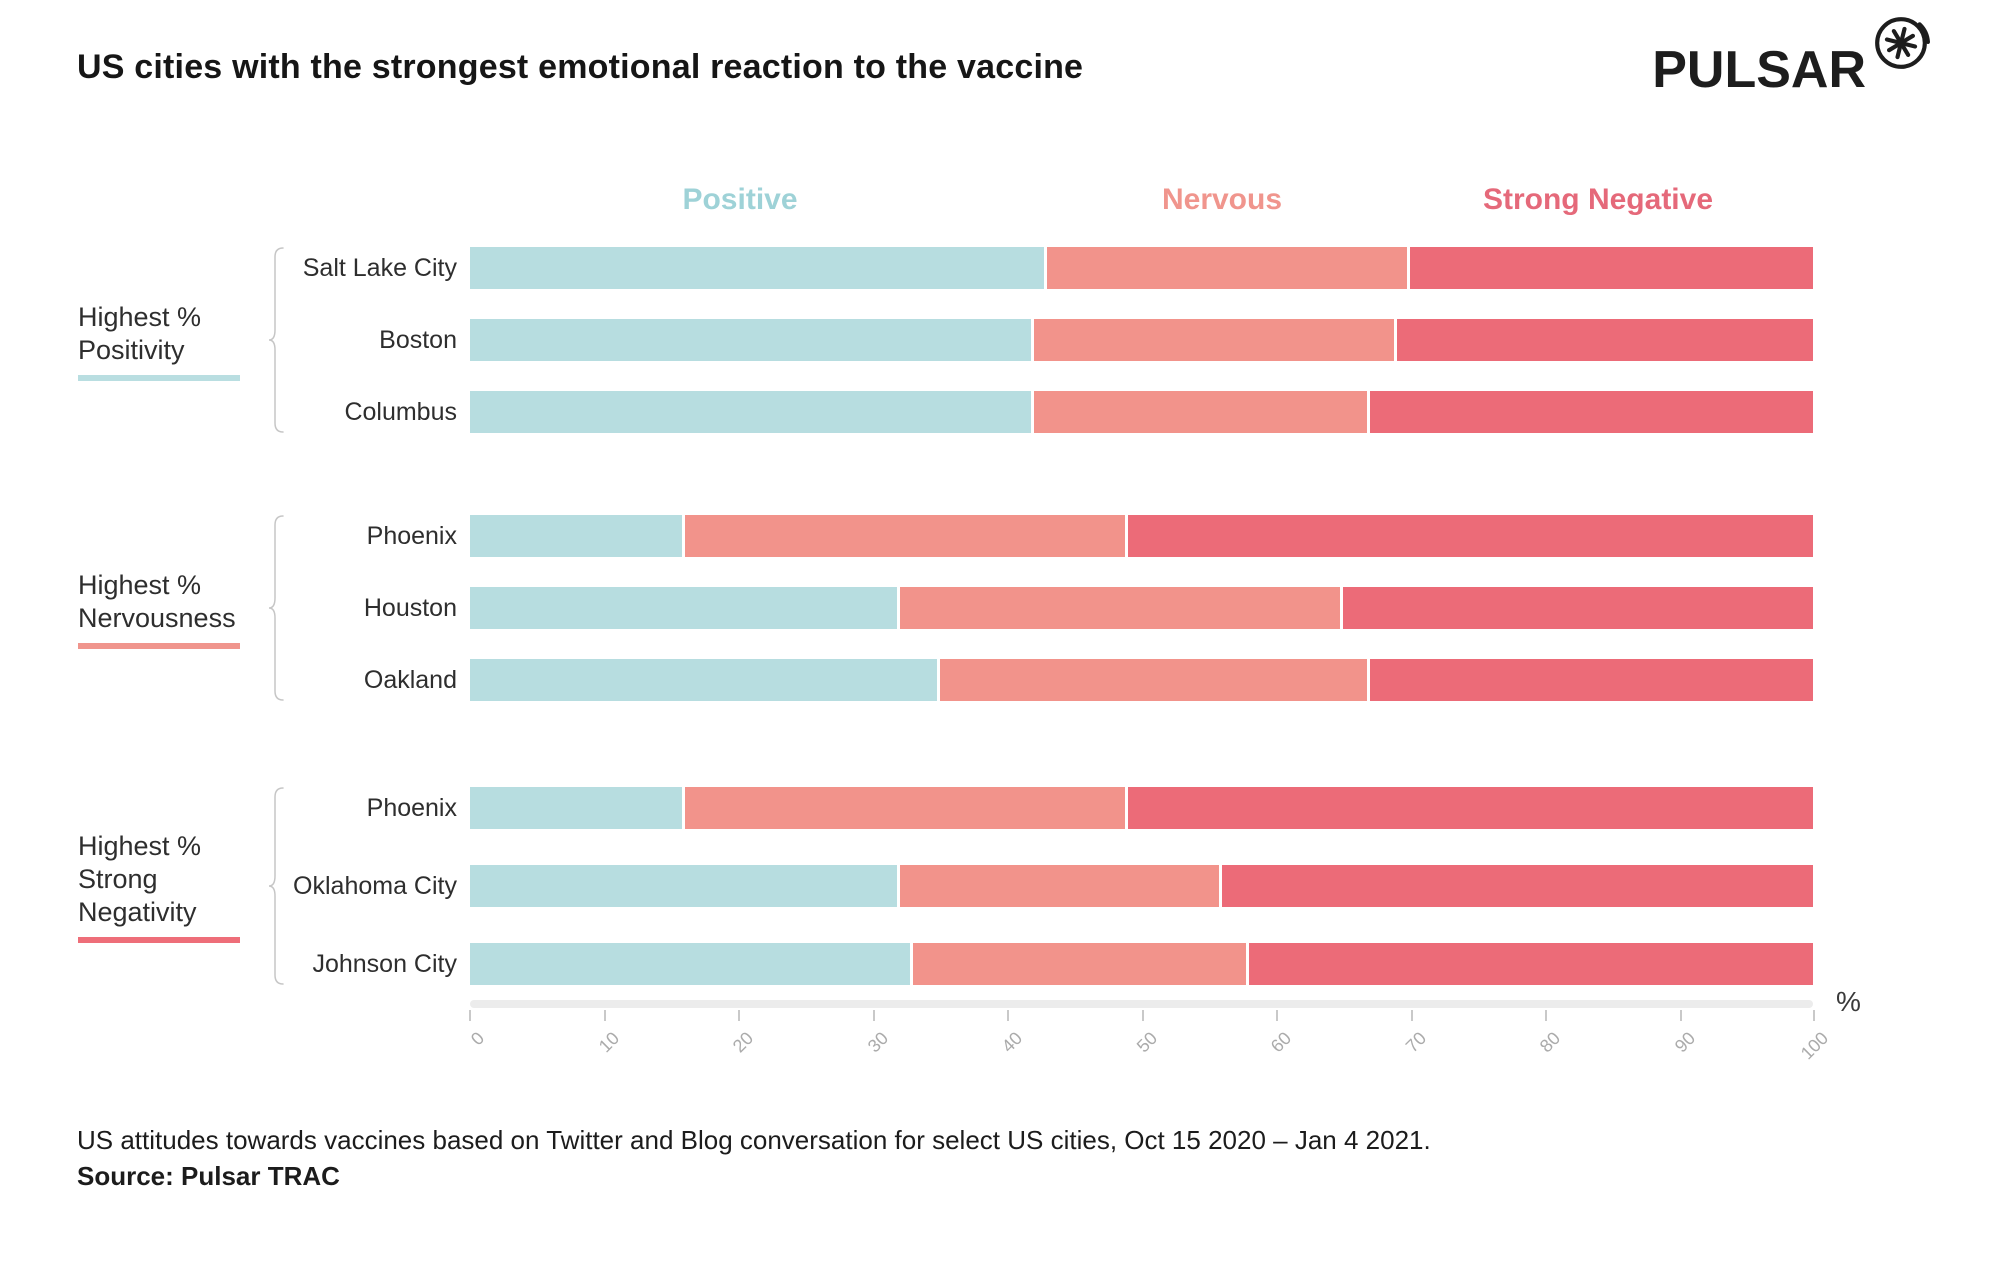 The width and height of the screenshot is (2000, 1268). Describe the element at coordinates (1415, 1042) in the screenshot. I see `x-axis-tick-label: 70` at that location.